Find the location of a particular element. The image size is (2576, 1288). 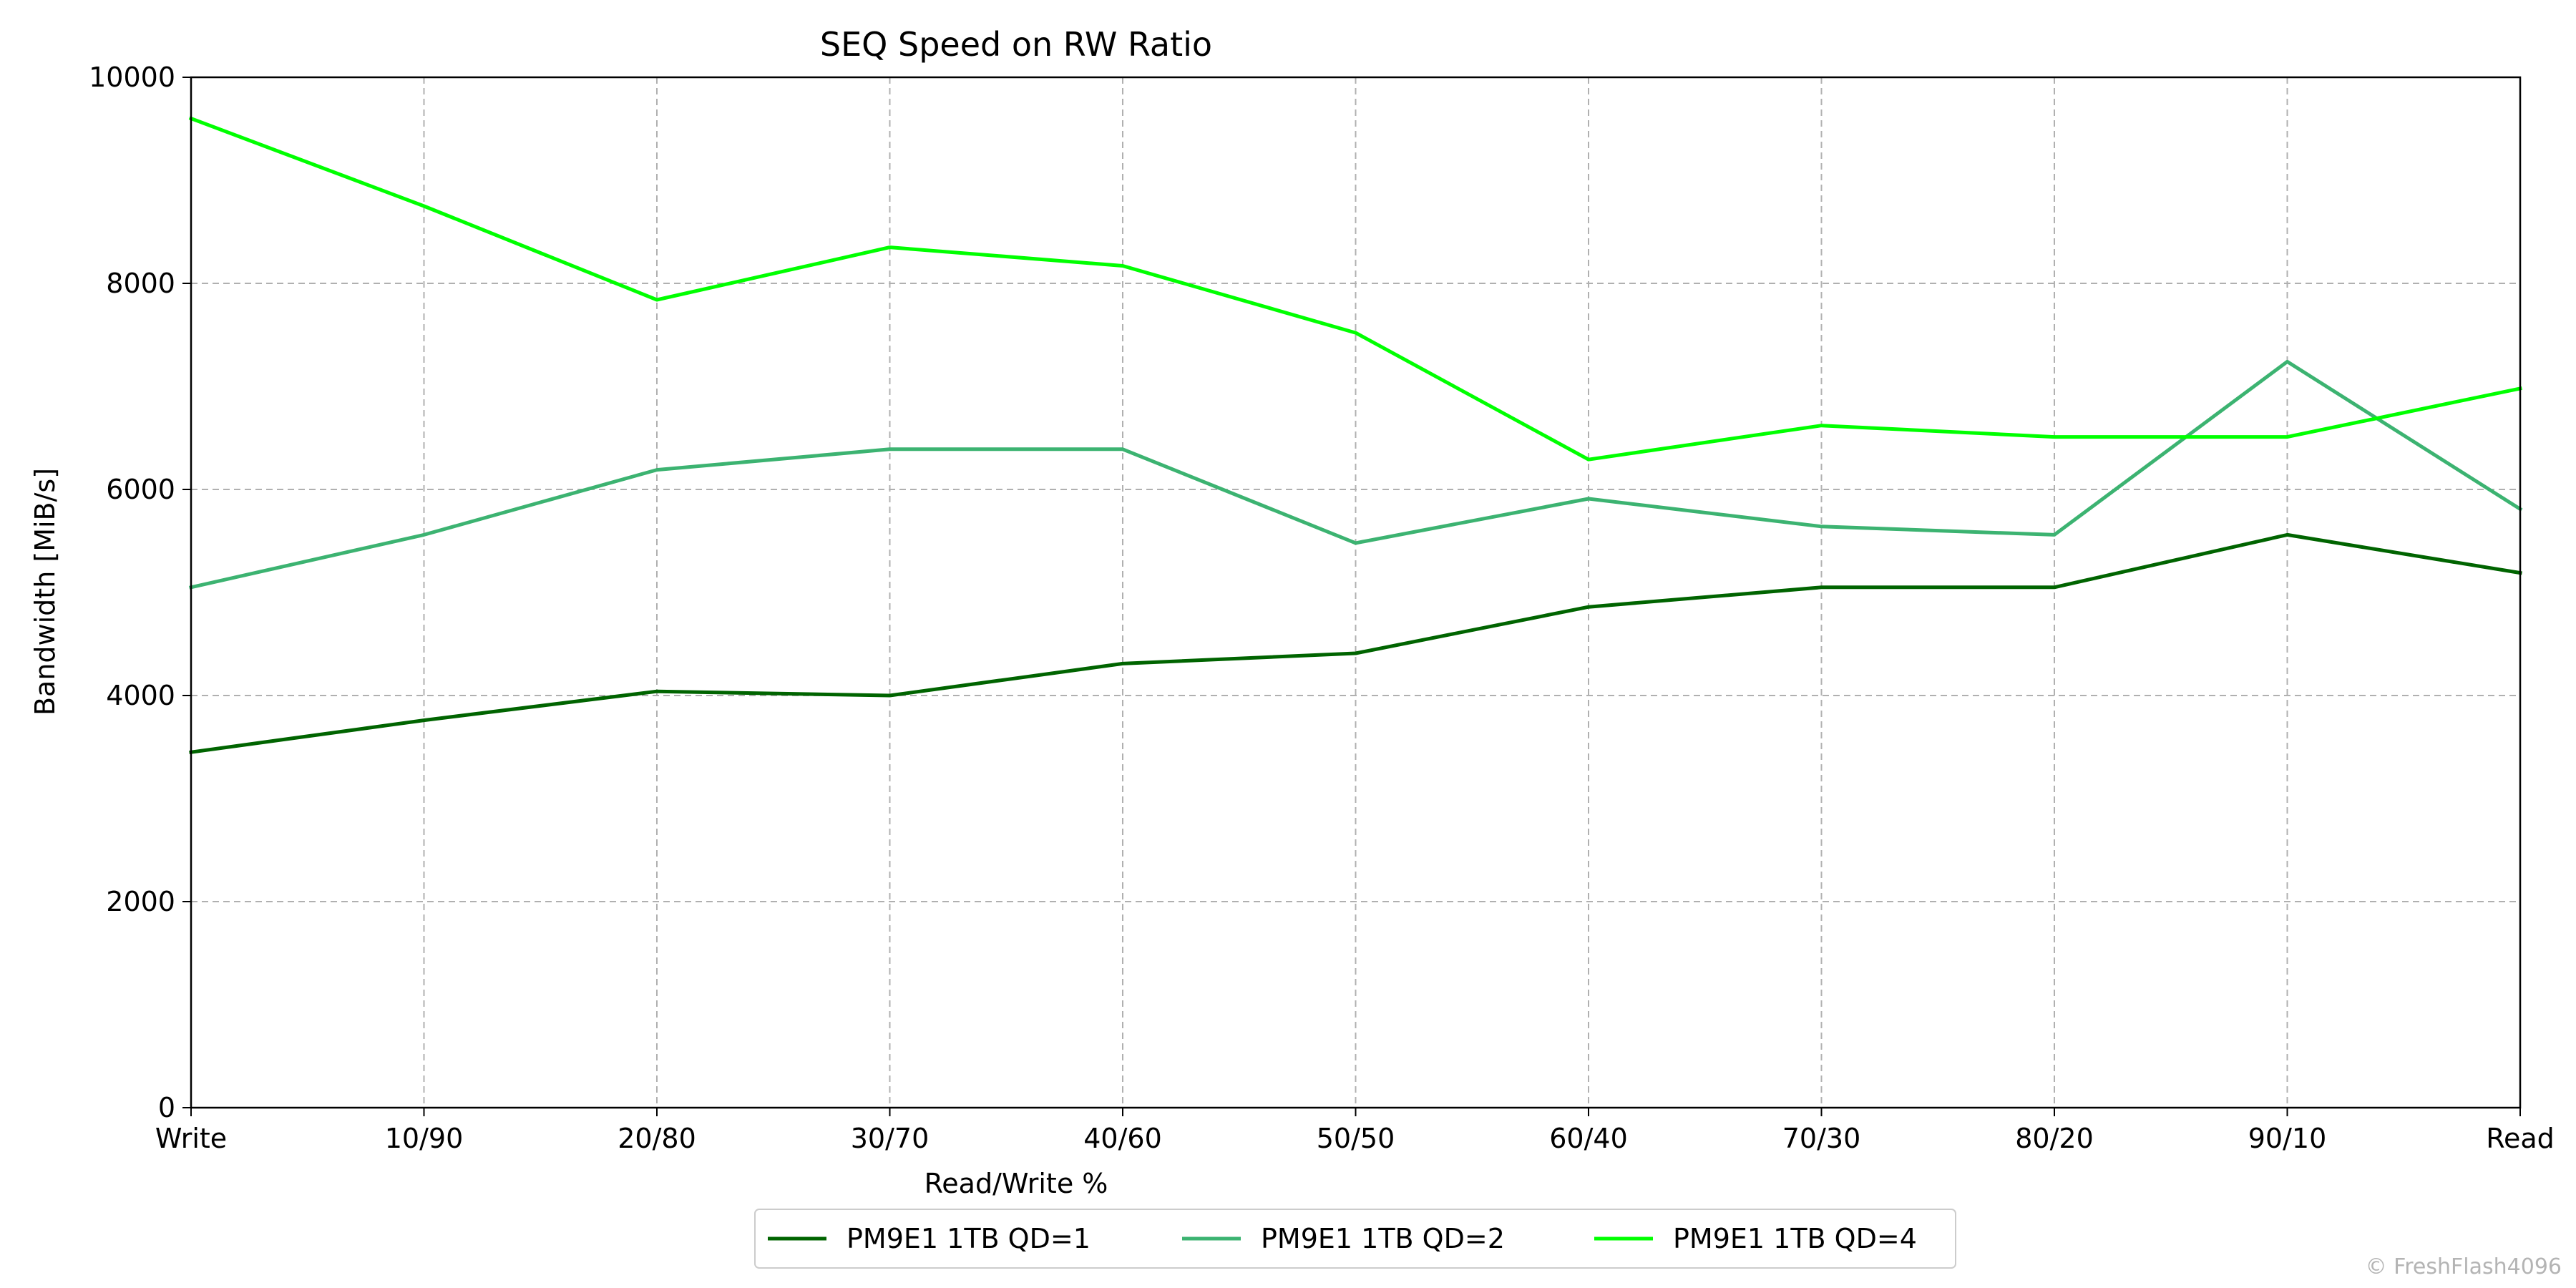

x-tick-label: 50/50 is located at coordinates (1356, 1138).